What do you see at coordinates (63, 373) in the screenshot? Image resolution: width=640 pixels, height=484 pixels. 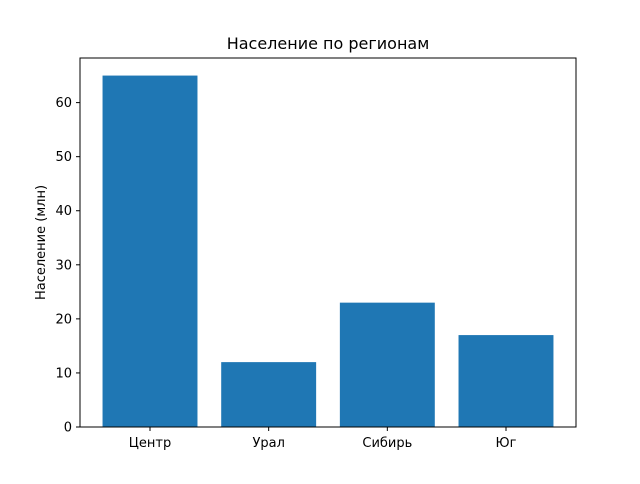 I see `y-tick-label: 10` at bounding box center [63, 373].